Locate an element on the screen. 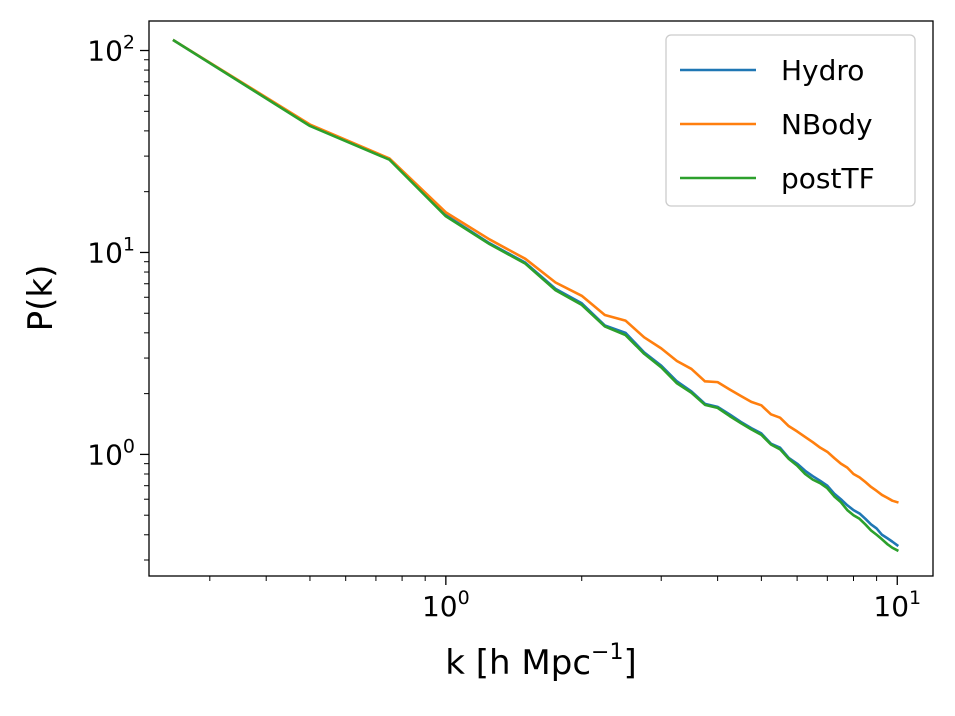 This screenshot has height=716, width=955. x-axis-label: k [h Mpc−1] is located at coordinates (540, 661).